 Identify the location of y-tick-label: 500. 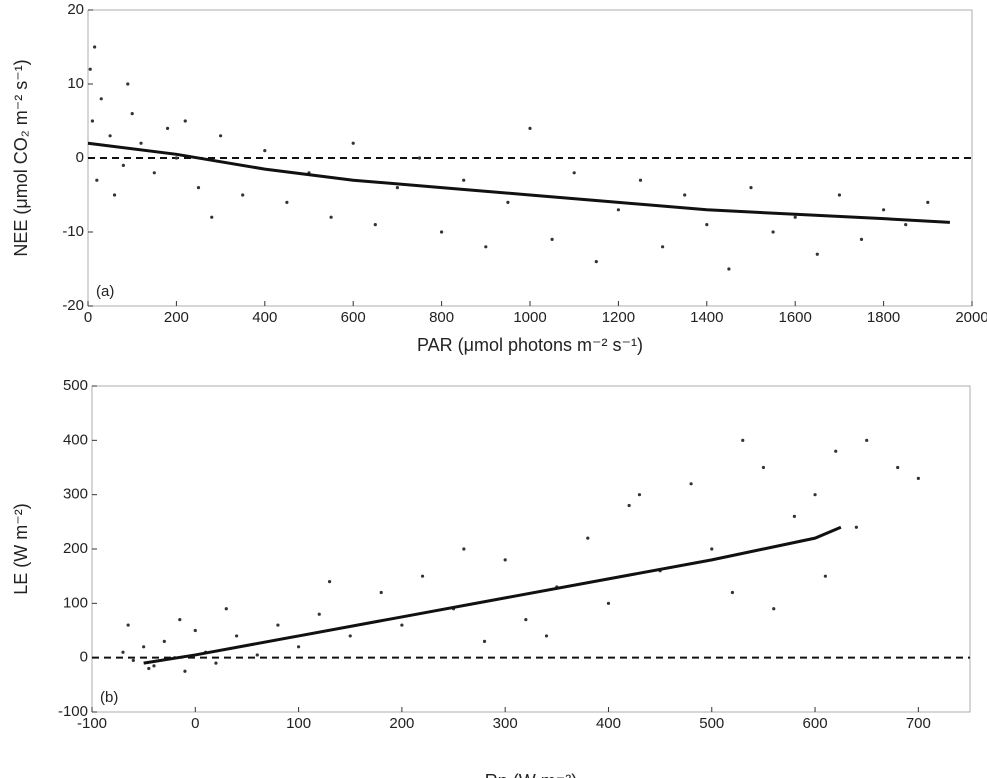
(75, 385).